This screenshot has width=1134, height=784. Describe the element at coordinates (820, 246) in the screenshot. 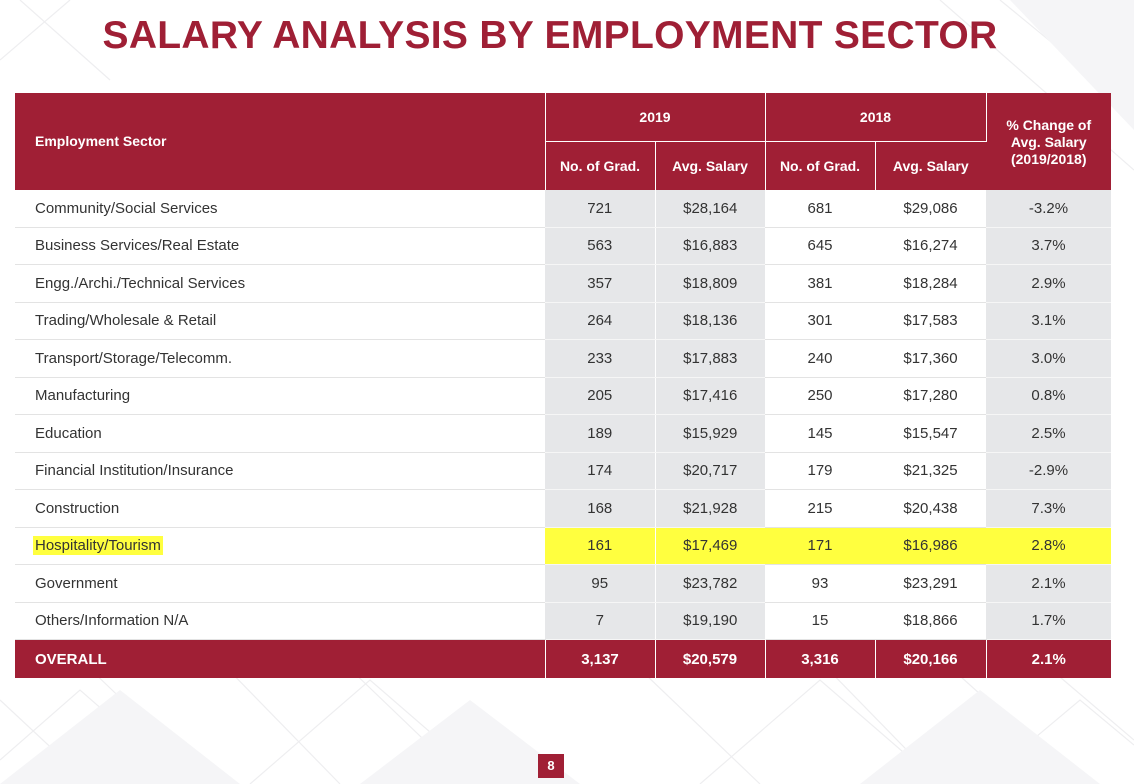

I see `cell-grad-2018: 645` at that location.